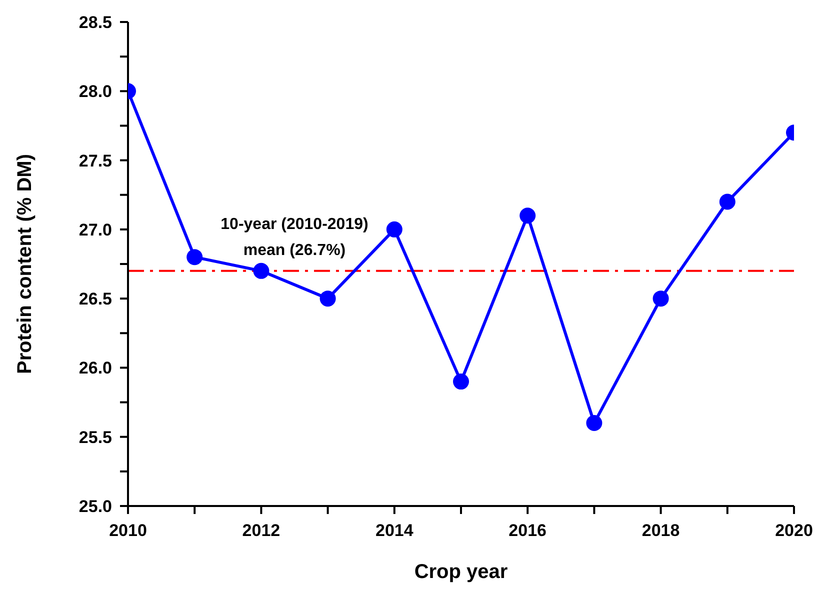 This screenshot has width=832, height=604. What do you see at coordinates (461, 572) in the screenshot?
I see `x-axis-title: Crop year` at bounding box center [461, 572].